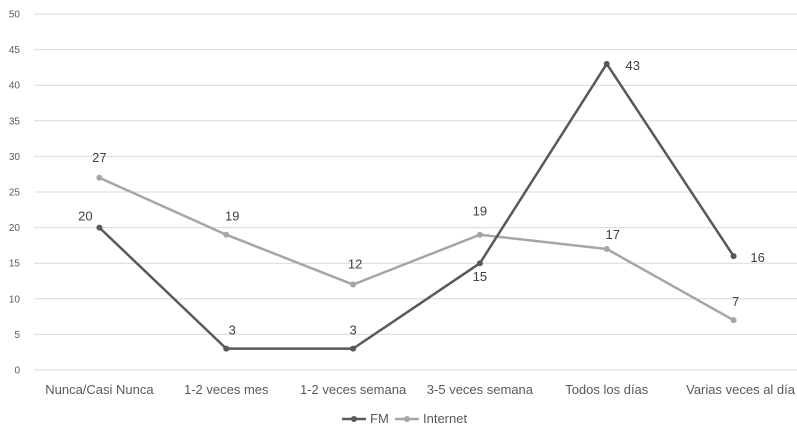 The height and width of the screenshot is (431, 797). Describe the element at coordinates (15, 86) in the screenshot. I see `y-tick-label: 40` at that location.